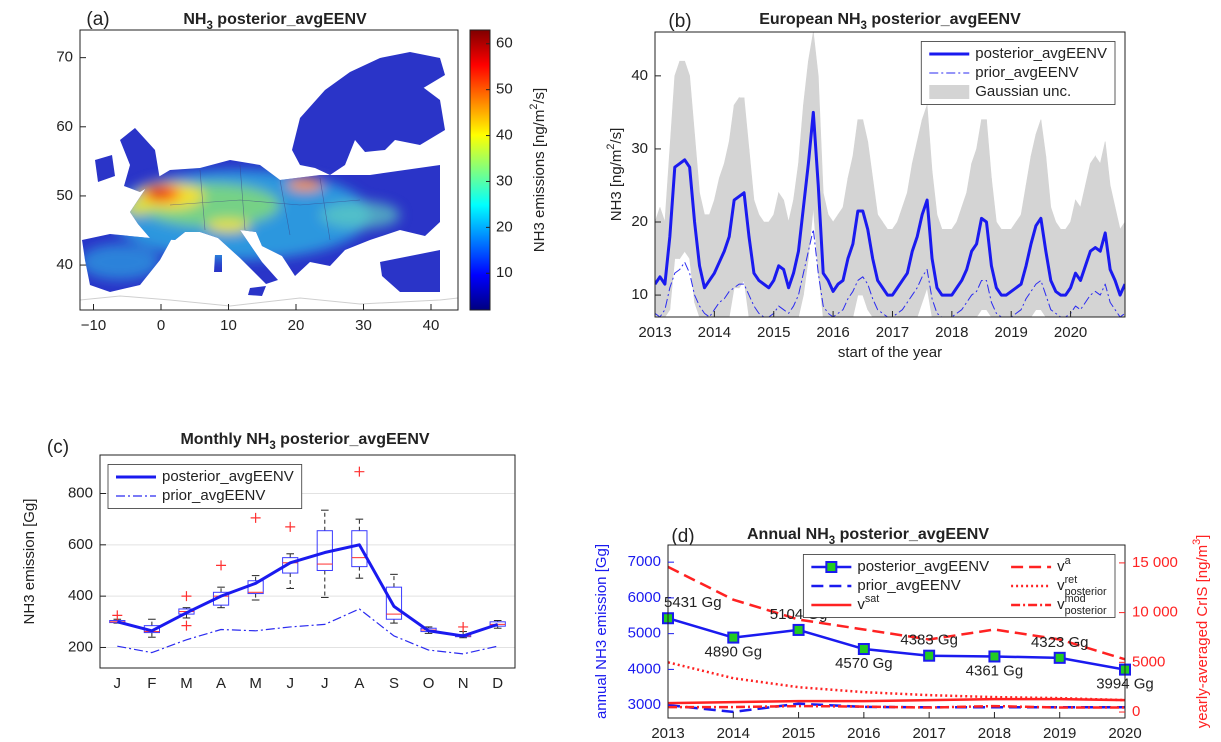  I want to click on x-tick-label: M, so click(255, 683).